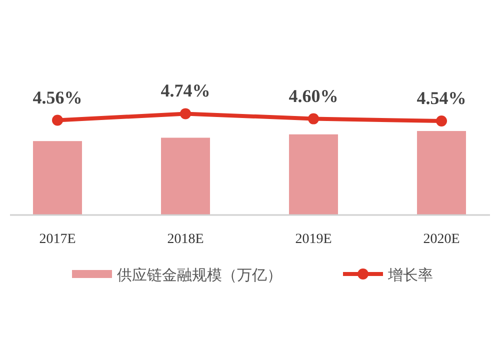 The image size is (500, 362). Describe the element at coordinates (57, 239) in the screenshot. I see `x-tick-label: 2017E` at that location.